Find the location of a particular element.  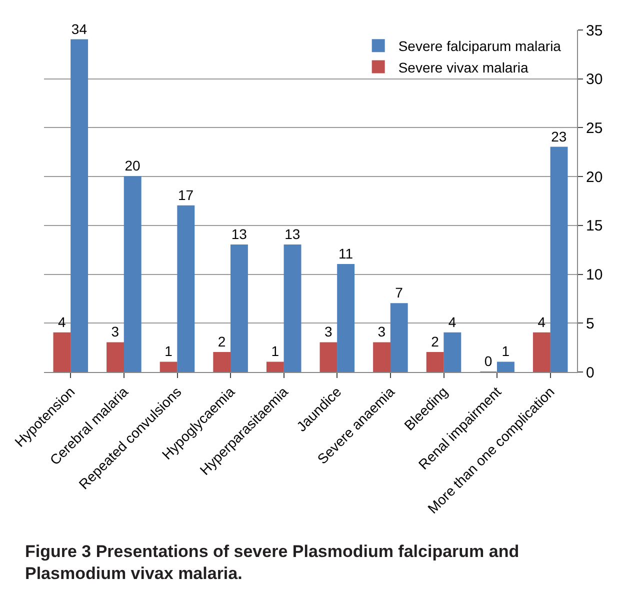

legend-label: Severe vivax malaria is located at coordinates (463, 67).